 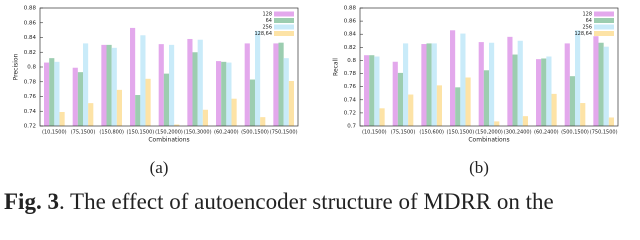 I want to click on y-axis-label: Precision, so click(x=16, y=66).